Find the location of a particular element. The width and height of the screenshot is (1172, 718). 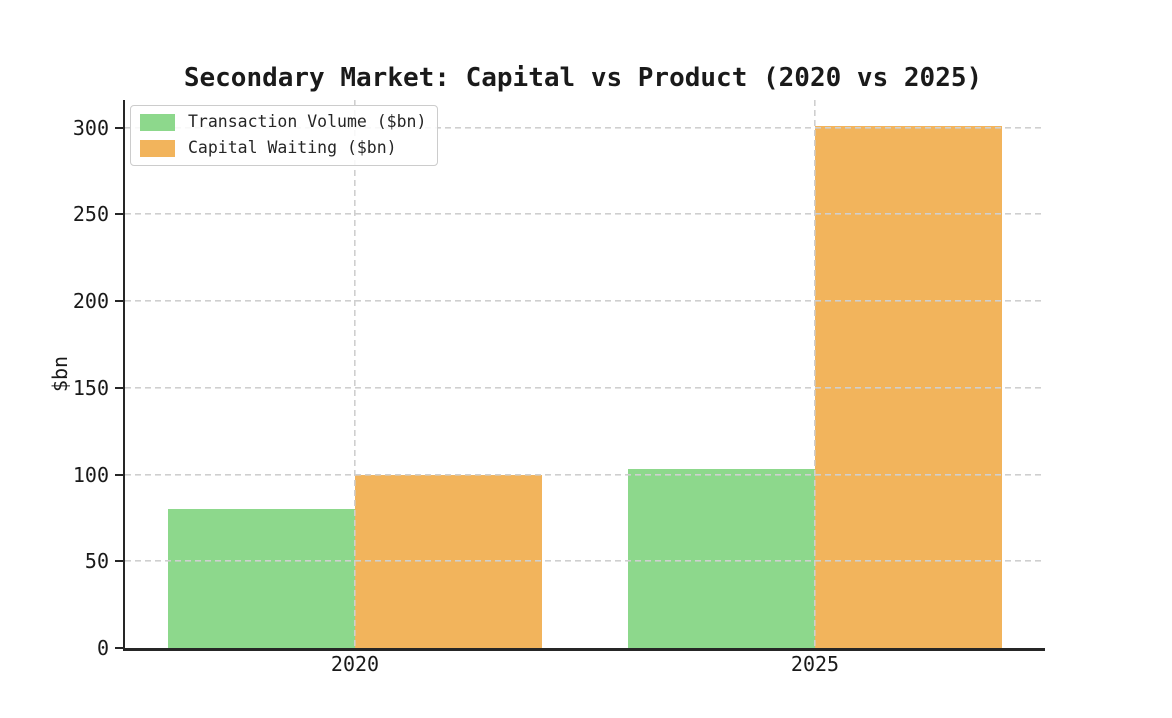

gridline-vertical-2020 is located at coordinates (355, 374).